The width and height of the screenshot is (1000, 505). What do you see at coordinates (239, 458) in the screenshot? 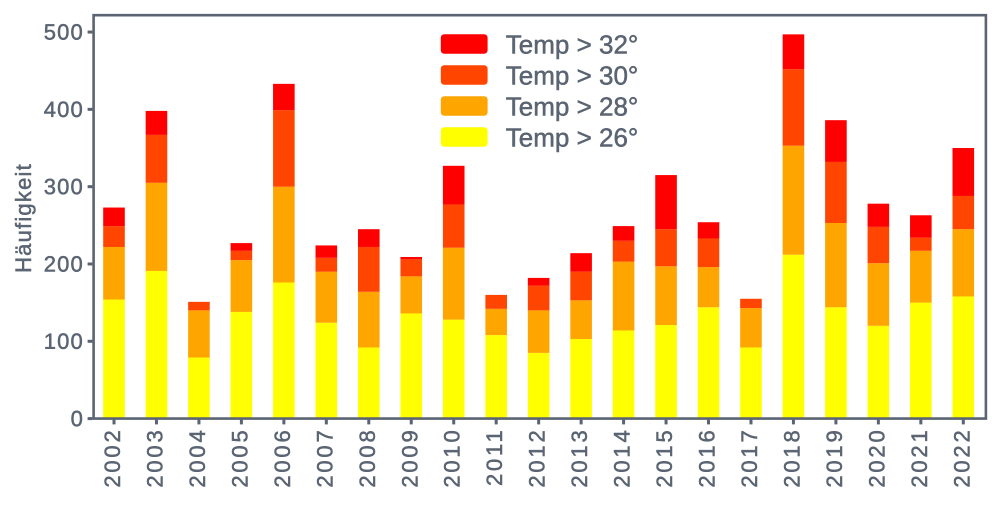
I see `svg-text: 2005` at bounding box center [239, 458].